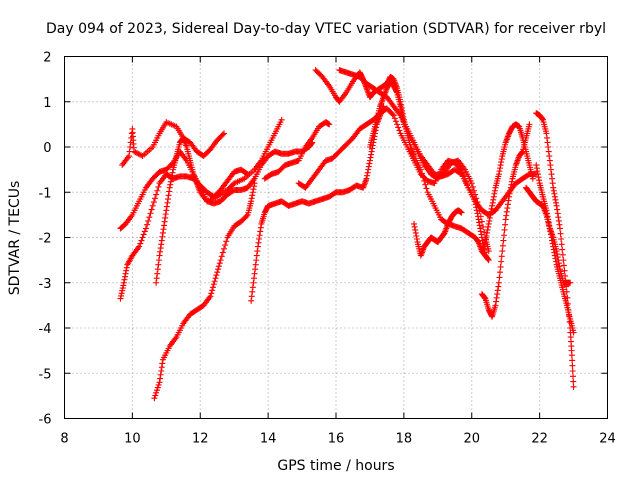 Image resolution: width=640 pixels, height=480 pixels. What do you see at coordinates (268, 439) in the screenshot?
I see `x-tick-label: 14` at bounding box center [268, 439].